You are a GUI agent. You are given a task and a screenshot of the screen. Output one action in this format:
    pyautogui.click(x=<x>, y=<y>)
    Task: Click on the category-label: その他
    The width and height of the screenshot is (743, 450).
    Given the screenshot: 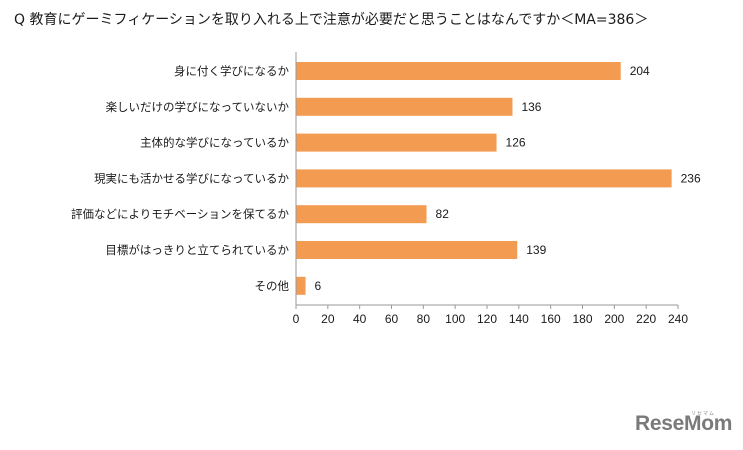 What is the action you would take?
    pyautogui.click(x=272, y=286)
    